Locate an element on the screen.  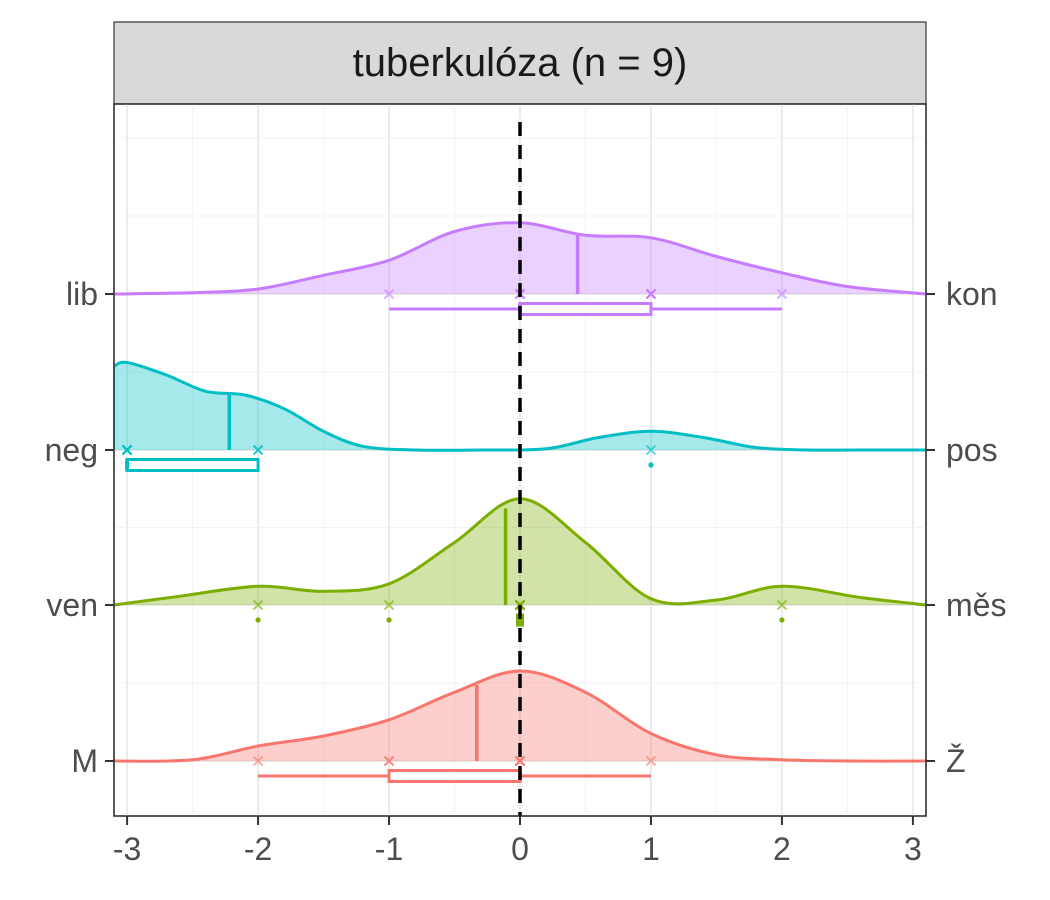
y-tick-label-left: lib is located at coordinates (82, 294).